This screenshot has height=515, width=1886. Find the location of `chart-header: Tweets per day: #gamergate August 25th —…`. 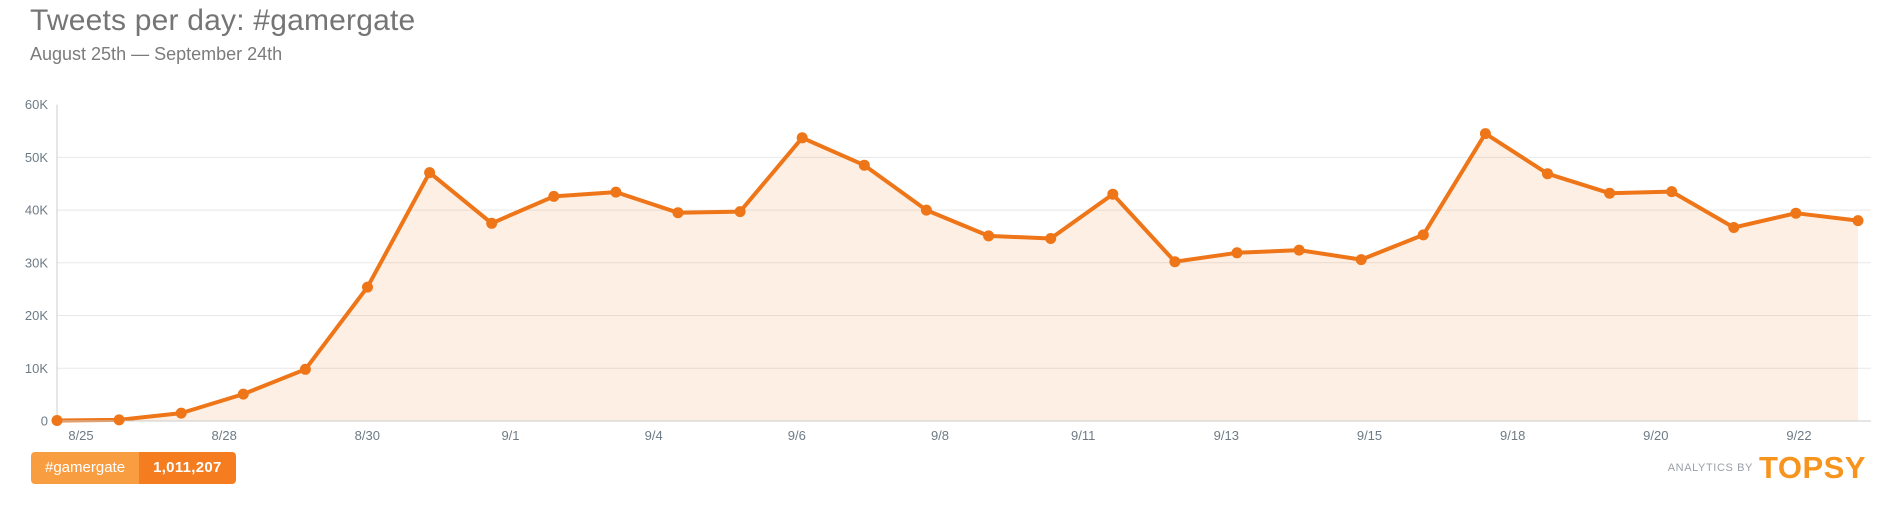

chart-header: Tweets per day: #gamergate August 25th —… is located at coordinates (222, 34).